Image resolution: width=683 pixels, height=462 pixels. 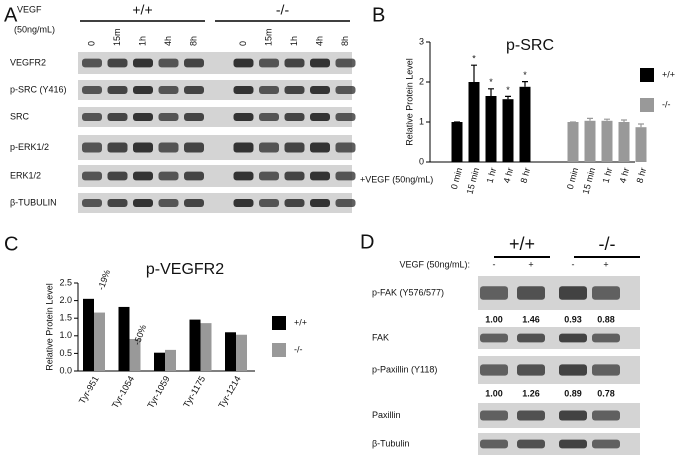 What do you see at coordinates (11, 15) in the screenshot?
I see `panel-letter: A` at bounding box center [11, 15].